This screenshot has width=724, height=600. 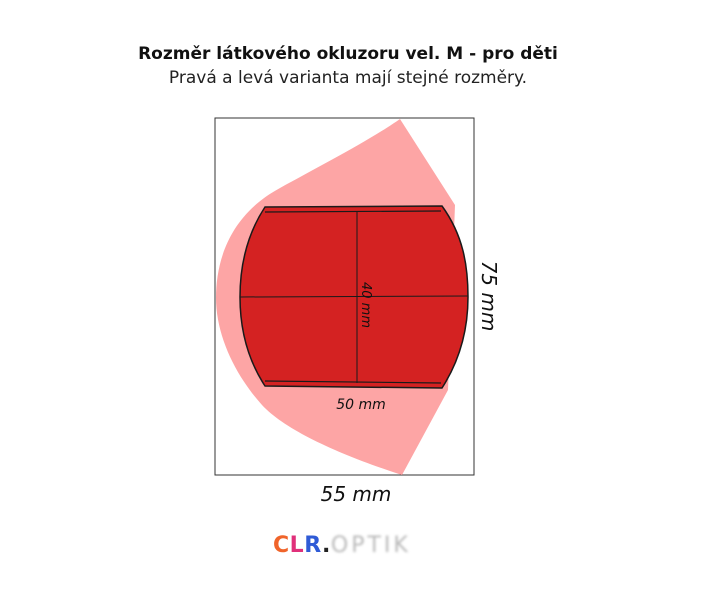 I want to click on clr-optik-logo: CLR.OPTIK, so click(x=342, y=548).